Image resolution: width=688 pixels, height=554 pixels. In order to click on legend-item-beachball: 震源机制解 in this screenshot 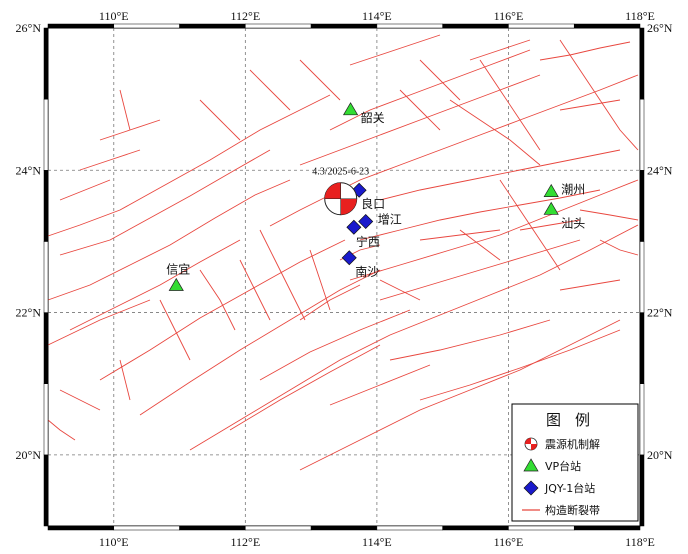, I will do `click(562, 444)`.